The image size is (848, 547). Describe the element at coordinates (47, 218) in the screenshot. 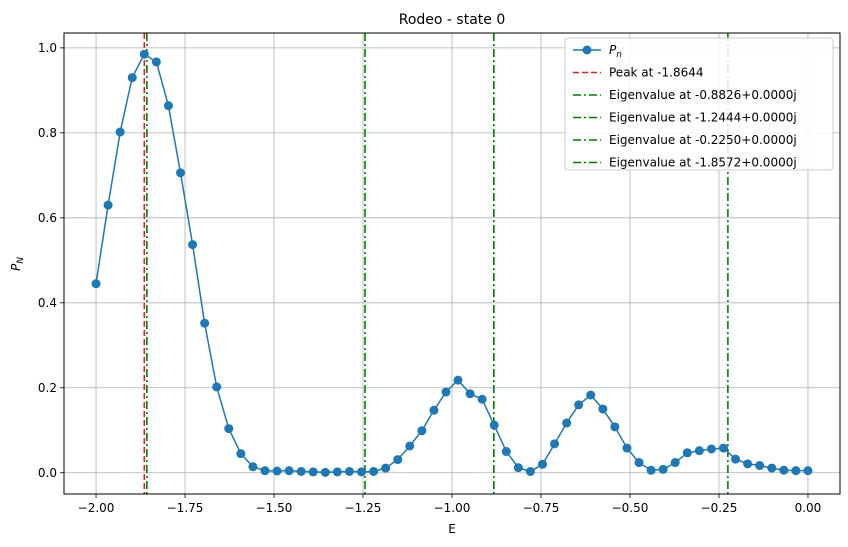

I see `y-tick-label: 0.6` at that location.